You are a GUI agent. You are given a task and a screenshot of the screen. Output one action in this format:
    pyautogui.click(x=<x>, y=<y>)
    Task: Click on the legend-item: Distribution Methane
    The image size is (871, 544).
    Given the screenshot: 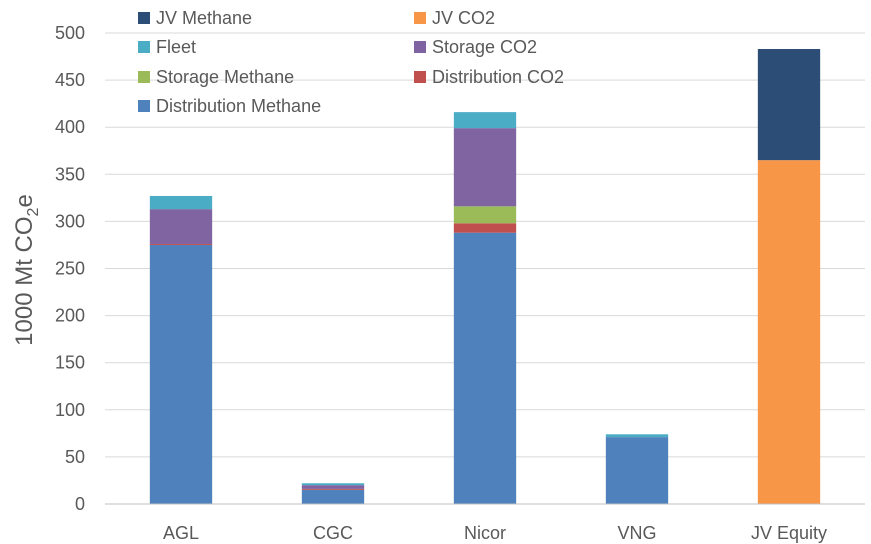 What is the action you would take?
    pyautogui.click(x=229, y=106)
    